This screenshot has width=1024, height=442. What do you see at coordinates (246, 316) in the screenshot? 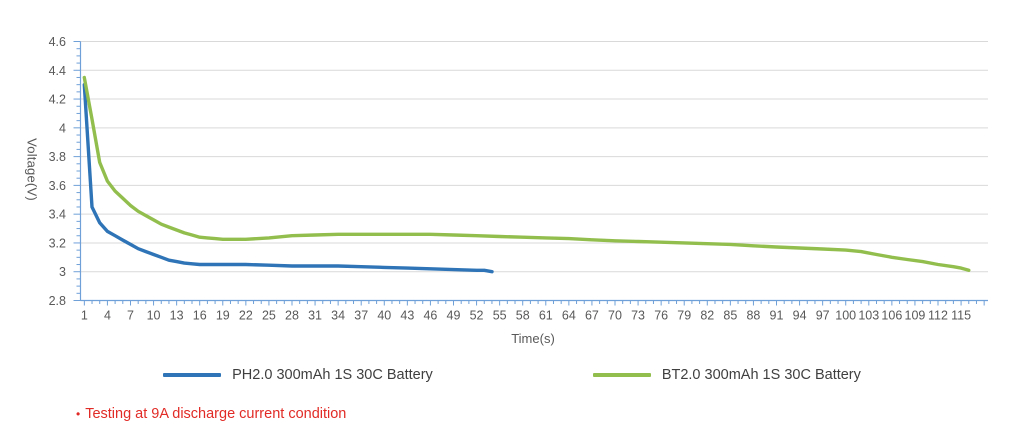
I see `x-tick-label: 22` at bounding box center [246, 316].